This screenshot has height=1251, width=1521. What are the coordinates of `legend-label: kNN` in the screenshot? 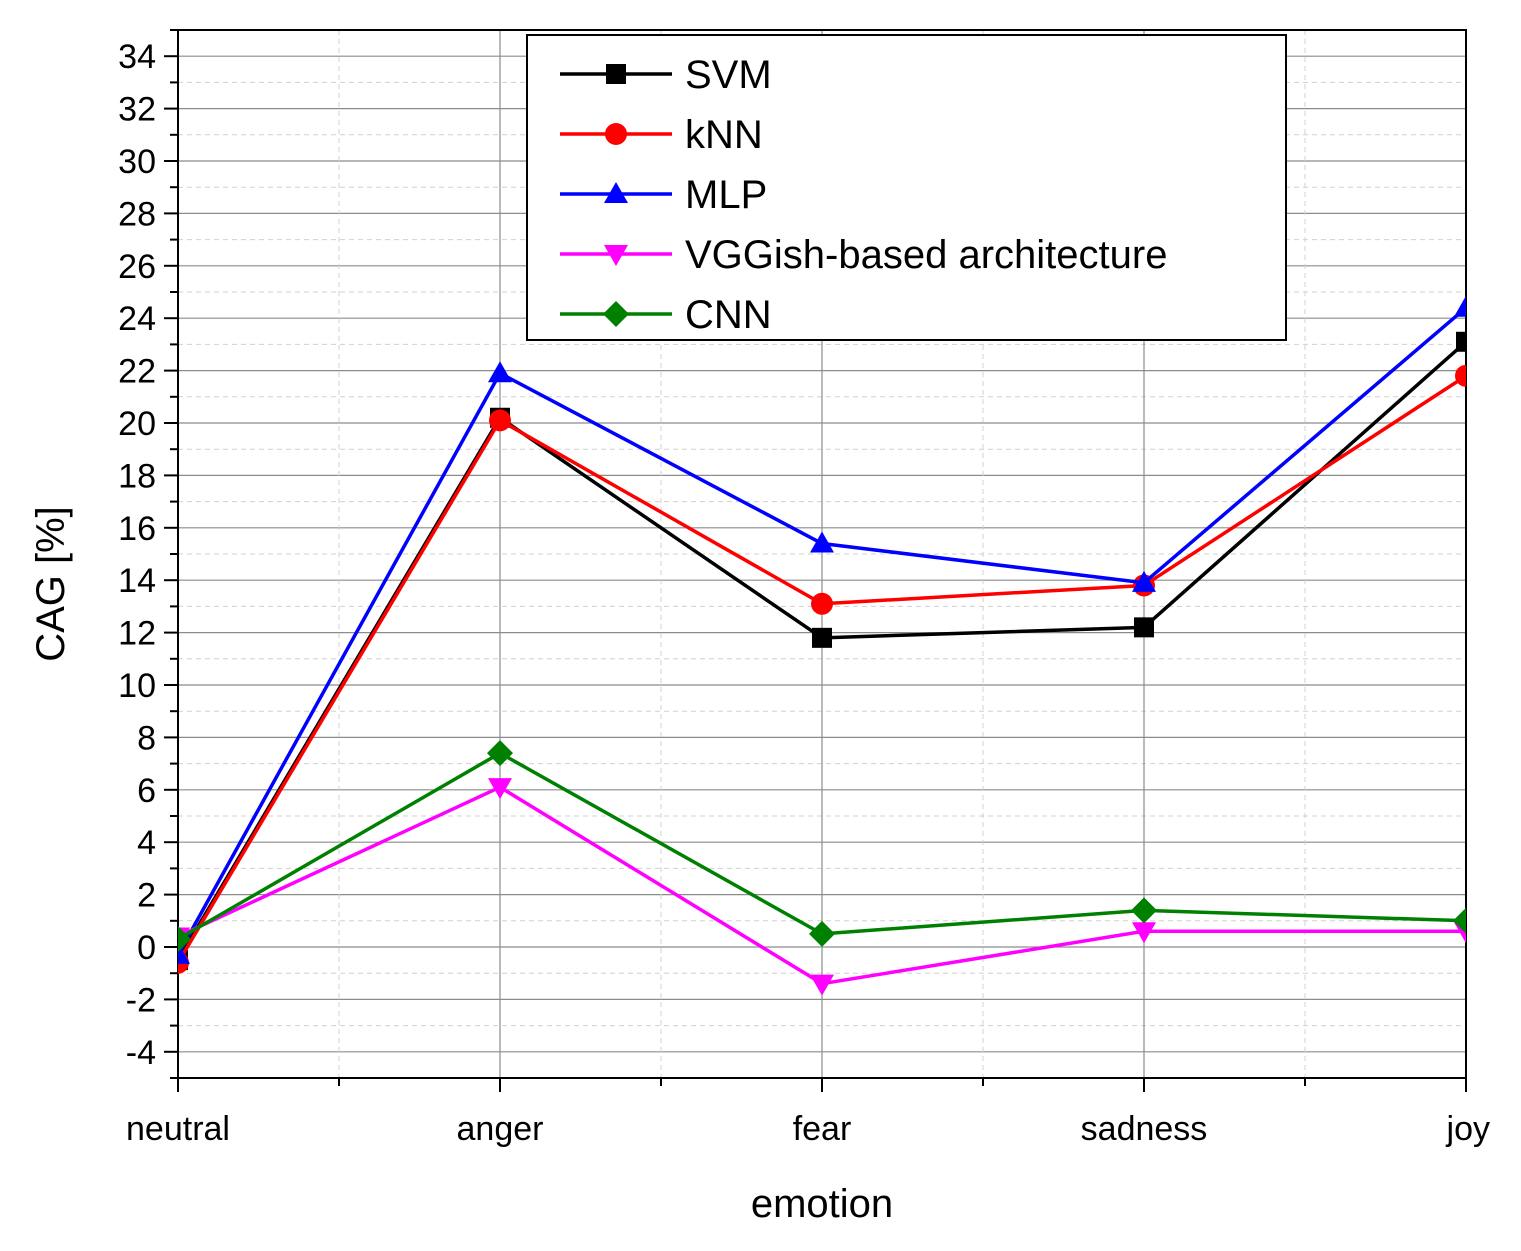 It's located at (724, 135).